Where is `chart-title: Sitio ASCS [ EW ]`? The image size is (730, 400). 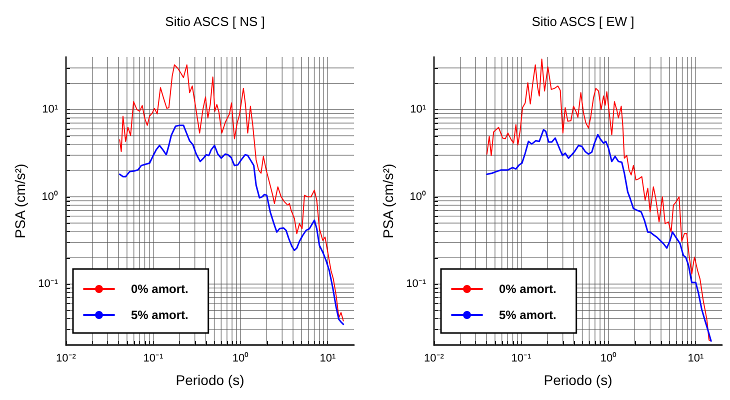 chart-title: Sitio ASCS [ EW ] is located at coordinates (583, 21).